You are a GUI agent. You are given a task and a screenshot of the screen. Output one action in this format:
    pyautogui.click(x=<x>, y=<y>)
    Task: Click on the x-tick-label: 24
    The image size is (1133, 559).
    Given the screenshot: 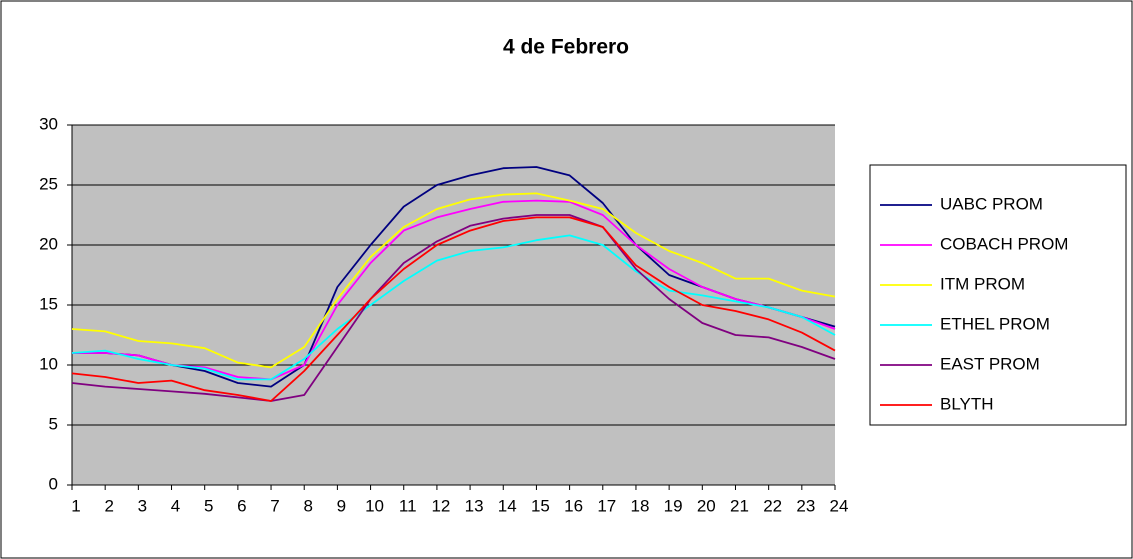 What is the action you would take?
    pyautogui.click(x=839, y=505)
    